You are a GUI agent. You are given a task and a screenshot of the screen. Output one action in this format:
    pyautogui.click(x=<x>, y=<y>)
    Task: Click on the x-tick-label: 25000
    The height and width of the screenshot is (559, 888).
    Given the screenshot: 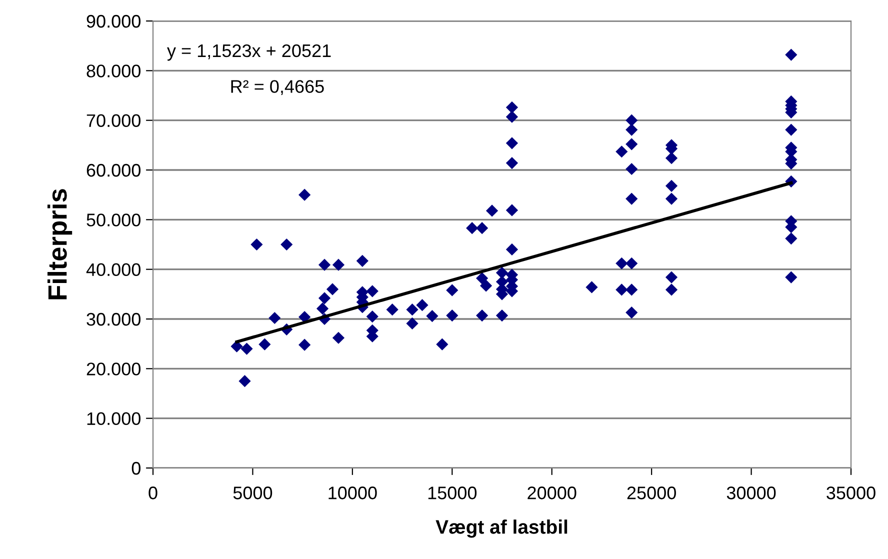 What is the action you would take?
    pyautogui.click(x=651, y=493)
    